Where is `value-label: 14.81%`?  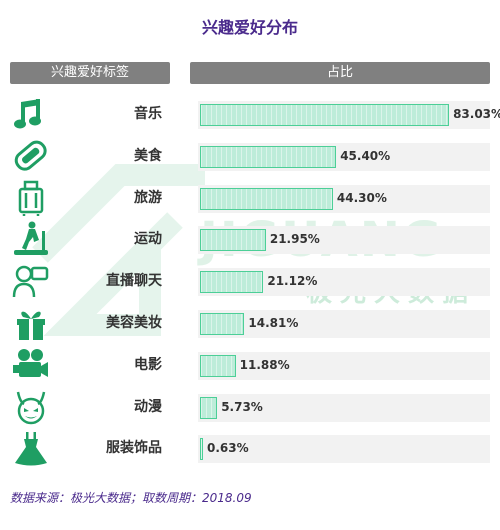
value-label: 14.81% is located at coordinates (273, 323).